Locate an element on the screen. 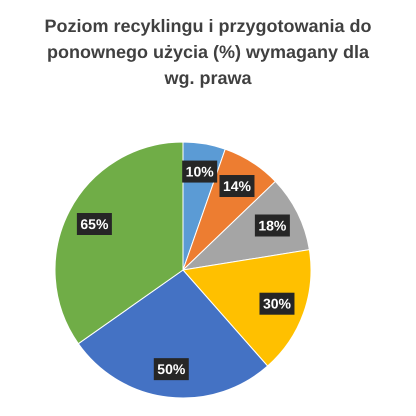 This screenshot has height=416, width=416. chart-title: Poziom recyklingu i przygotowania do ponownego użycia (%) wymagany dla wg. prawa is located at coordinates (208, 52).